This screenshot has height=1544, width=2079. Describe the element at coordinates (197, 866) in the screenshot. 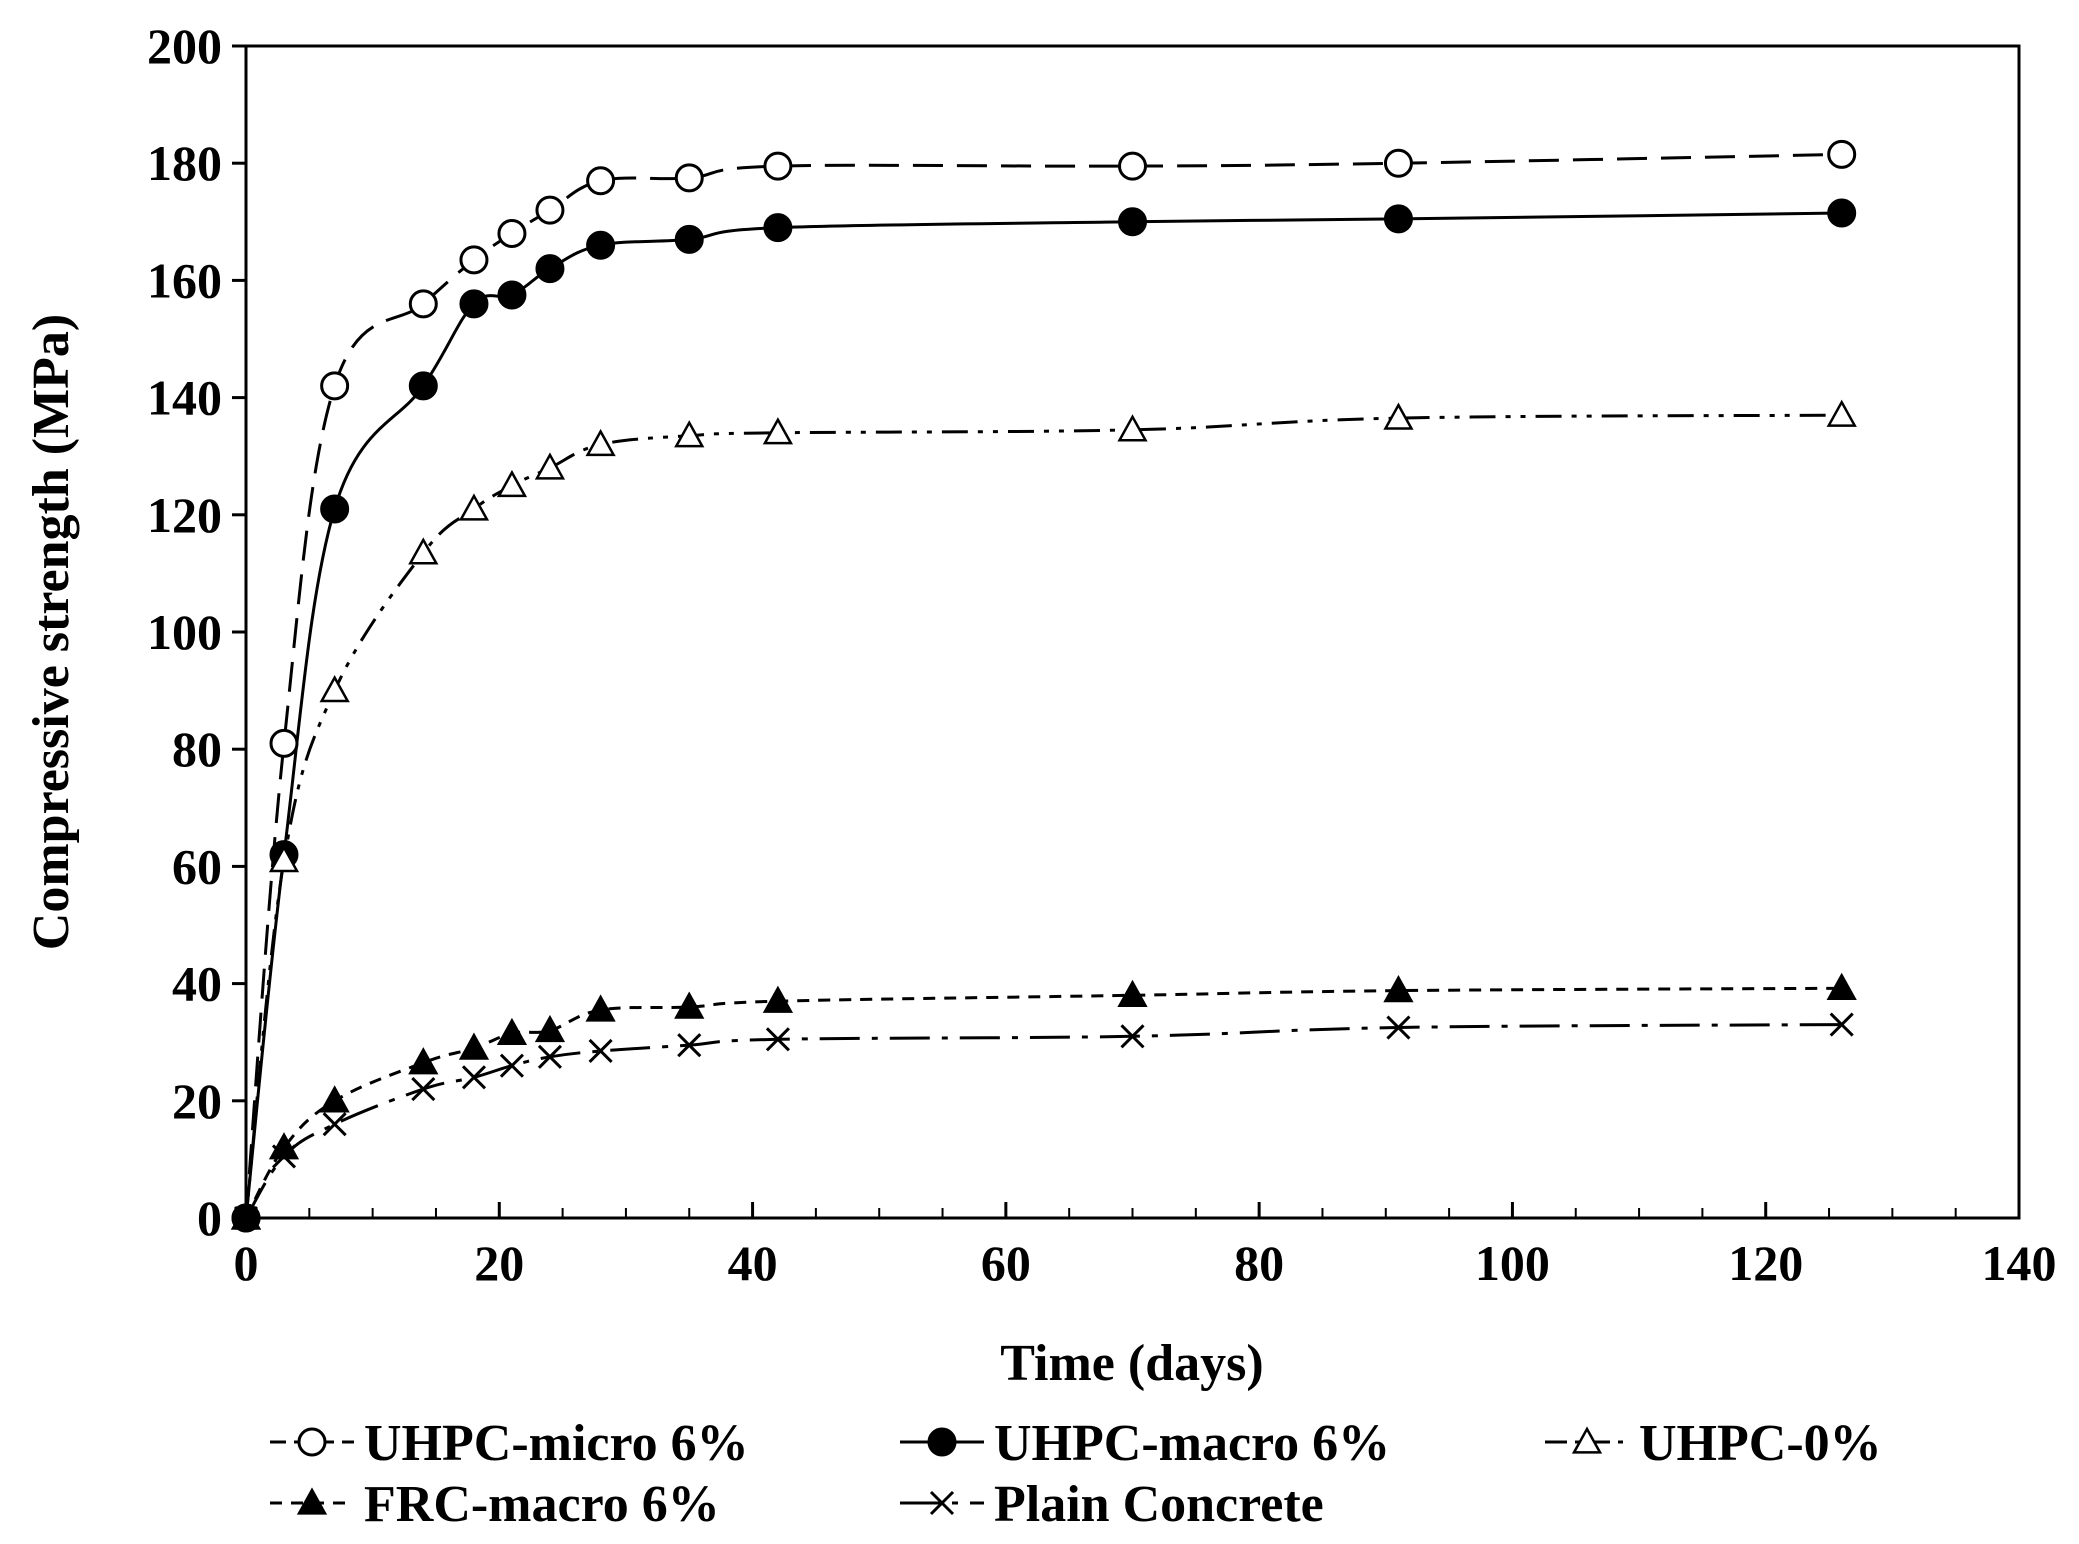

I see `y-tick-label: 60` at that location.